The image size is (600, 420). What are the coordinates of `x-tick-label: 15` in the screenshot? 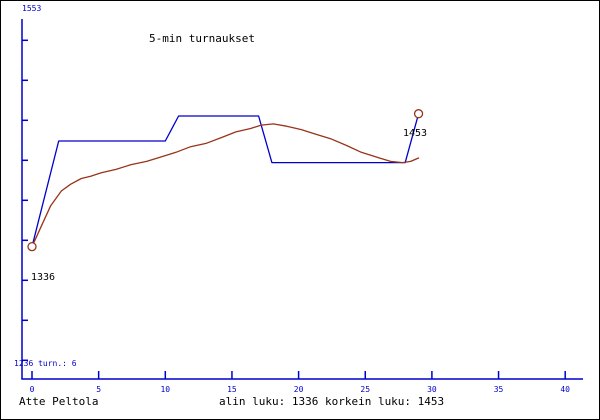 It's located at (232, 389).